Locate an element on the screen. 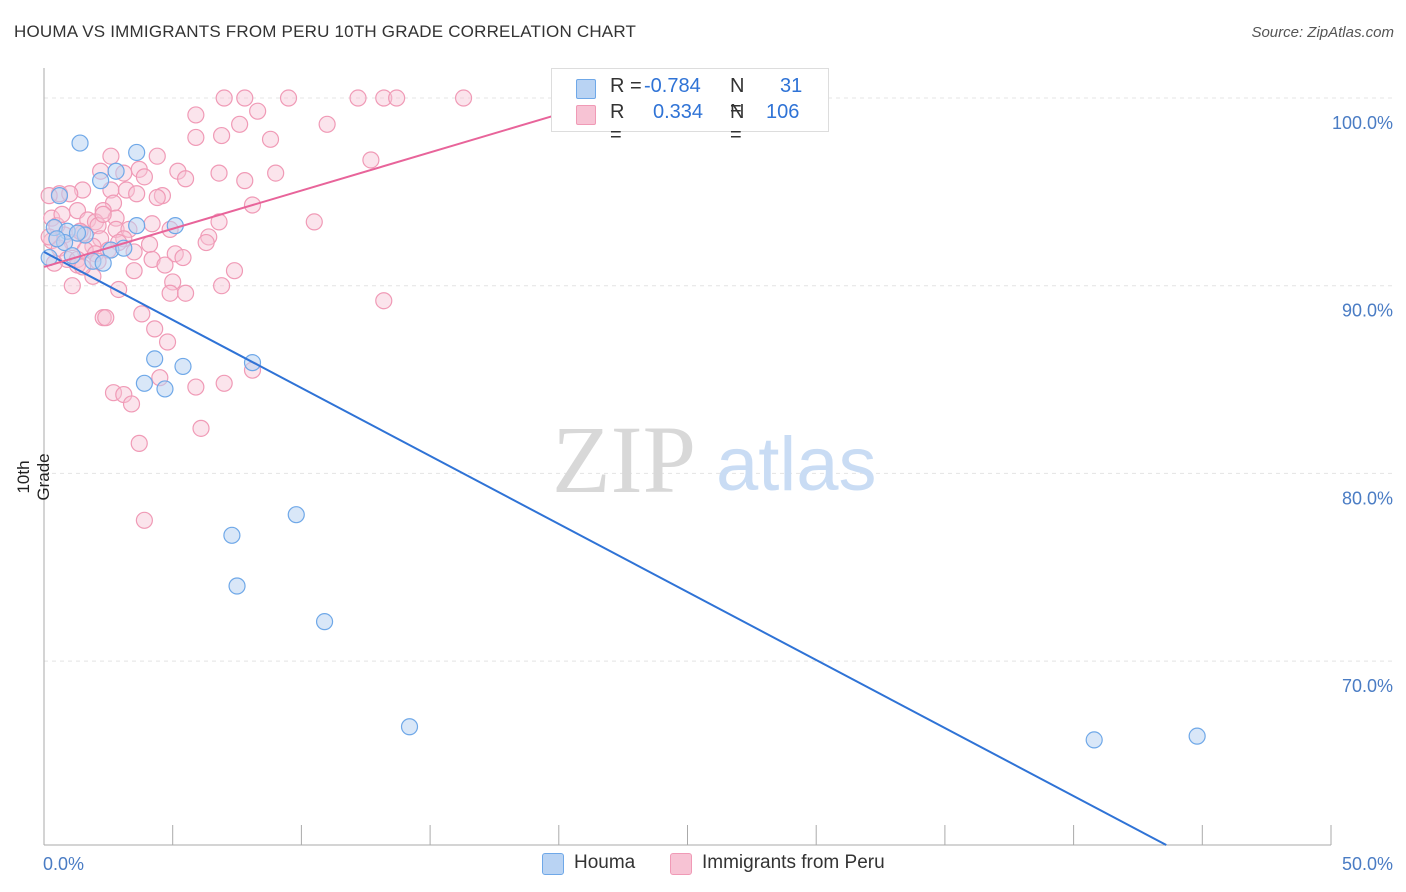  legend-n-value: 106 is located at coordinates (783, 112).